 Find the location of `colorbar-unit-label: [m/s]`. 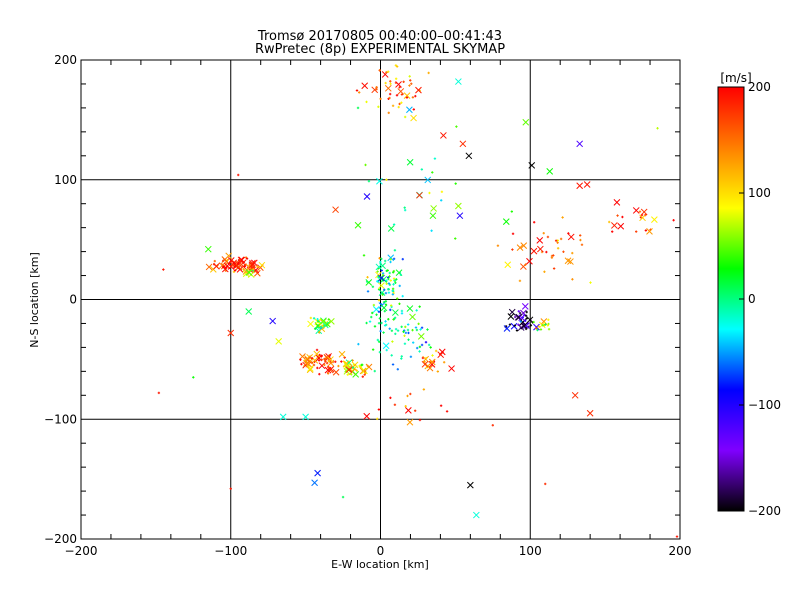

colorbar-unit-label: [m/s] is located at coordinates (735, 78).